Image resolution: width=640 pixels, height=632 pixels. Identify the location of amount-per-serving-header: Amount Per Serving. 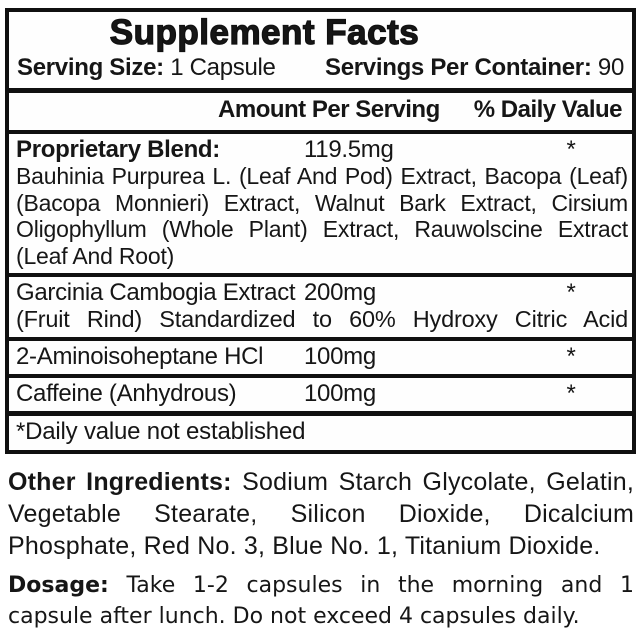
(329, 109).